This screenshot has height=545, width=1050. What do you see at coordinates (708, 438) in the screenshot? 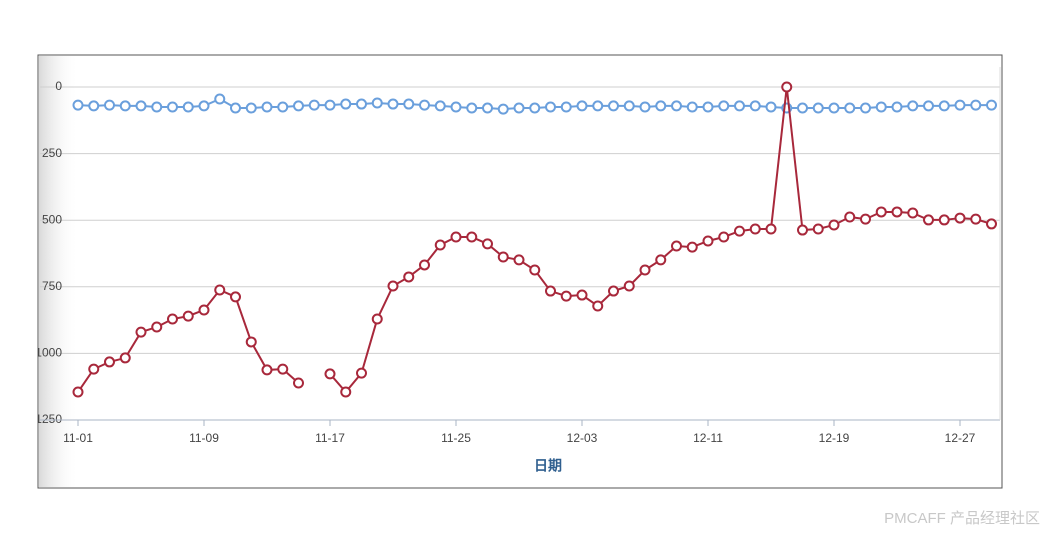
I see `x-tick-label: 12-11` at bounding box center [708, 438].